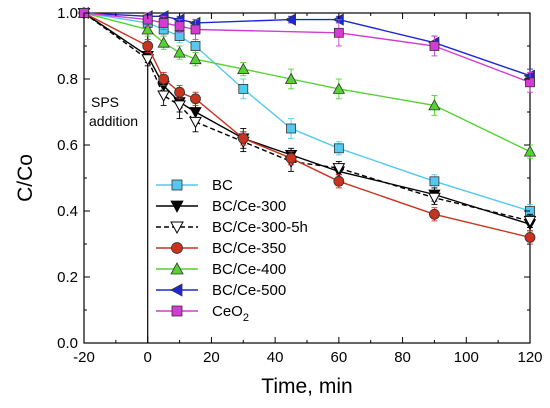 The height and width of the screenshot is (408, 550). I want to click on legend-label-text: CeO, so click(227, 311).